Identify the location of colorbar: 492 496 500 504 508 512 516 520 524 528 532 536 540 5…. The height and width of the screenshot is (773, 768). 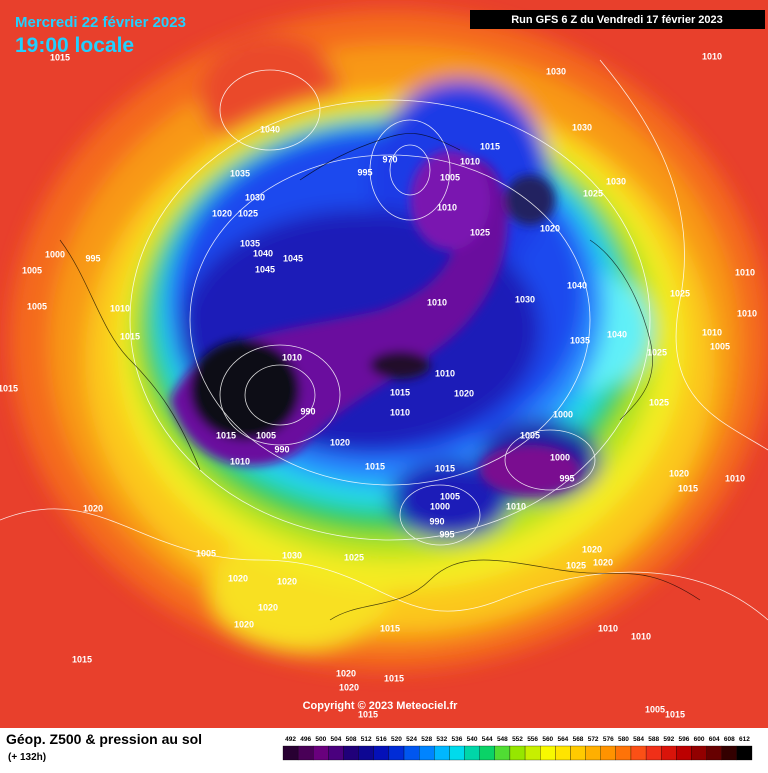
(517, 748).